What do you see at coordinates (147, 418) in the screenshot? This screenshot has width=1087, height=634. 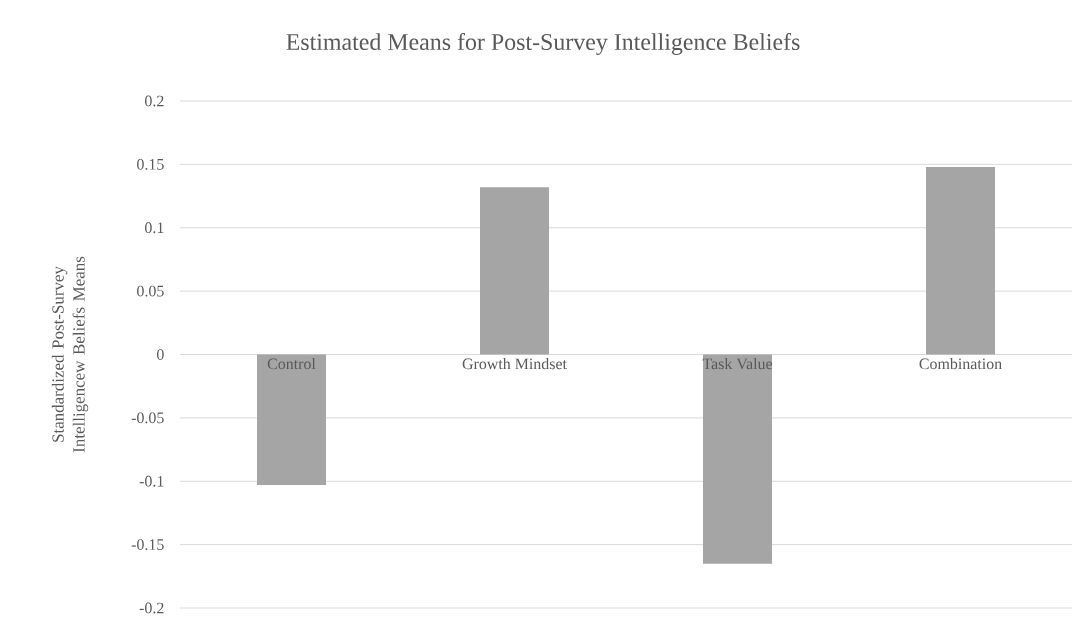 I see `y-tick-label: -0.05` at bounding box center [147, 418].